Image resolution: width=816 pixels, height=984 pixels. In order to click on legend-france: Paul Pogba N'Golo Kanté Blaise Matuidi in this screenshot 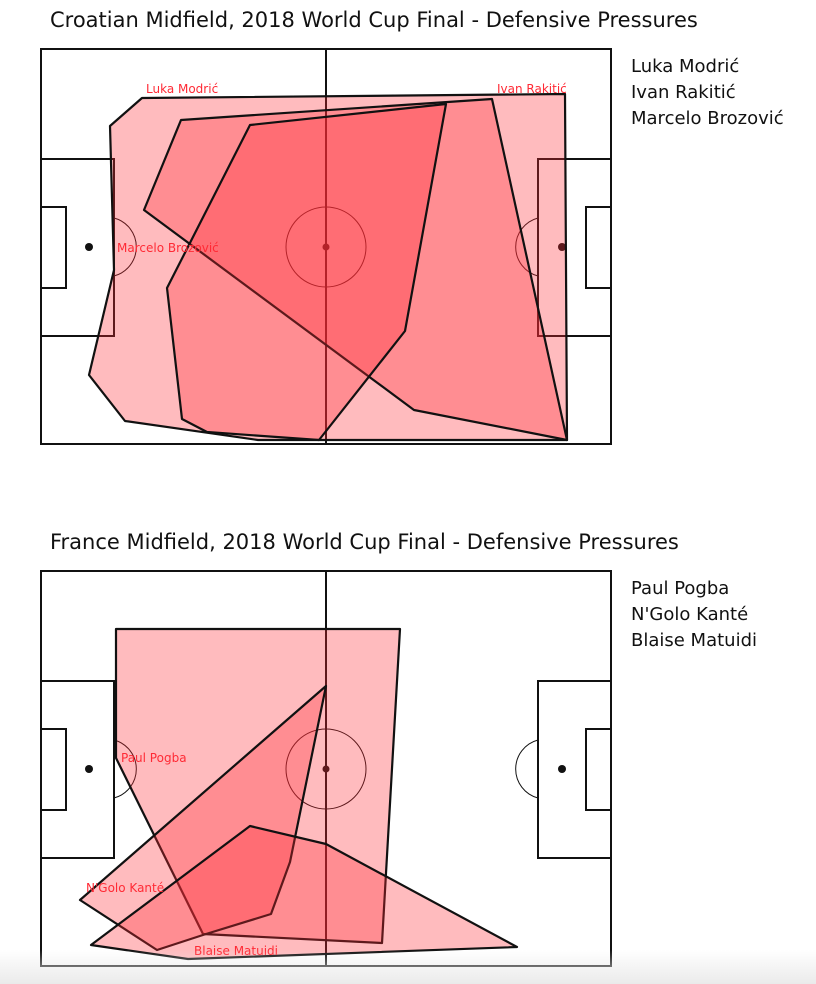, I will do `click(694, 615)`.